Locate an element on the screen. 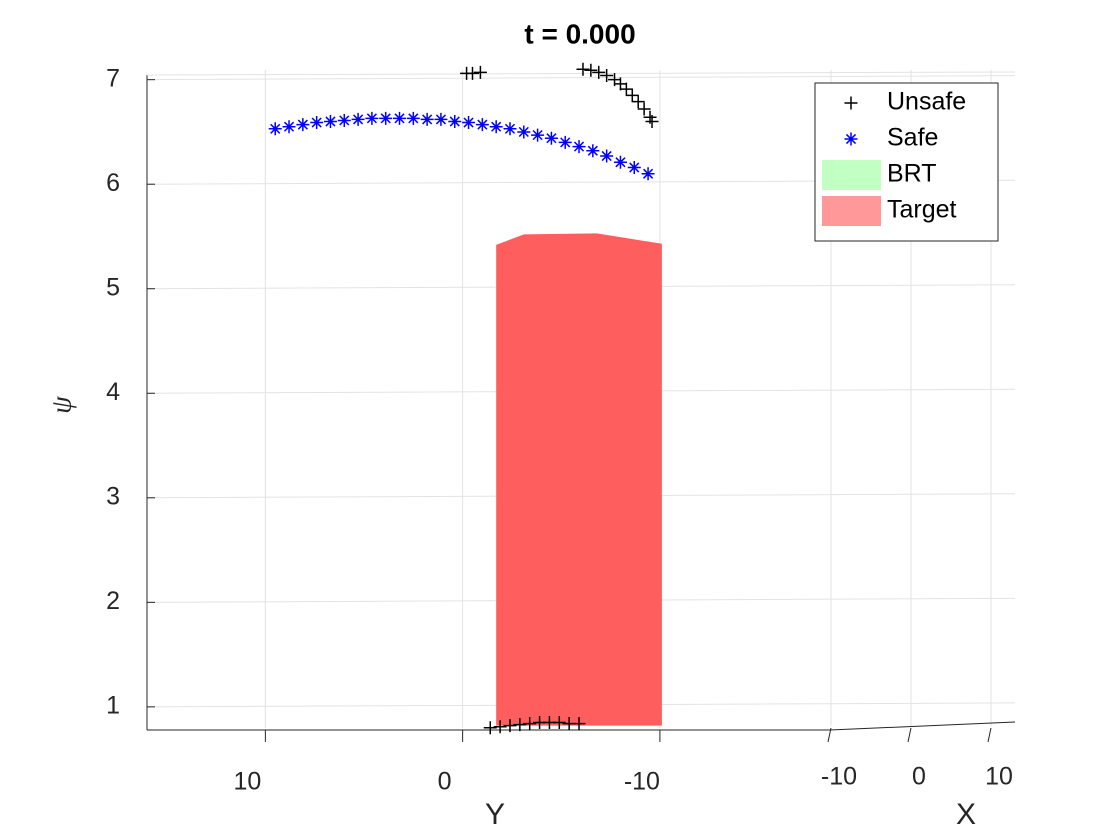  x2-tick-label: 0 is located at coordinates (919, 777).